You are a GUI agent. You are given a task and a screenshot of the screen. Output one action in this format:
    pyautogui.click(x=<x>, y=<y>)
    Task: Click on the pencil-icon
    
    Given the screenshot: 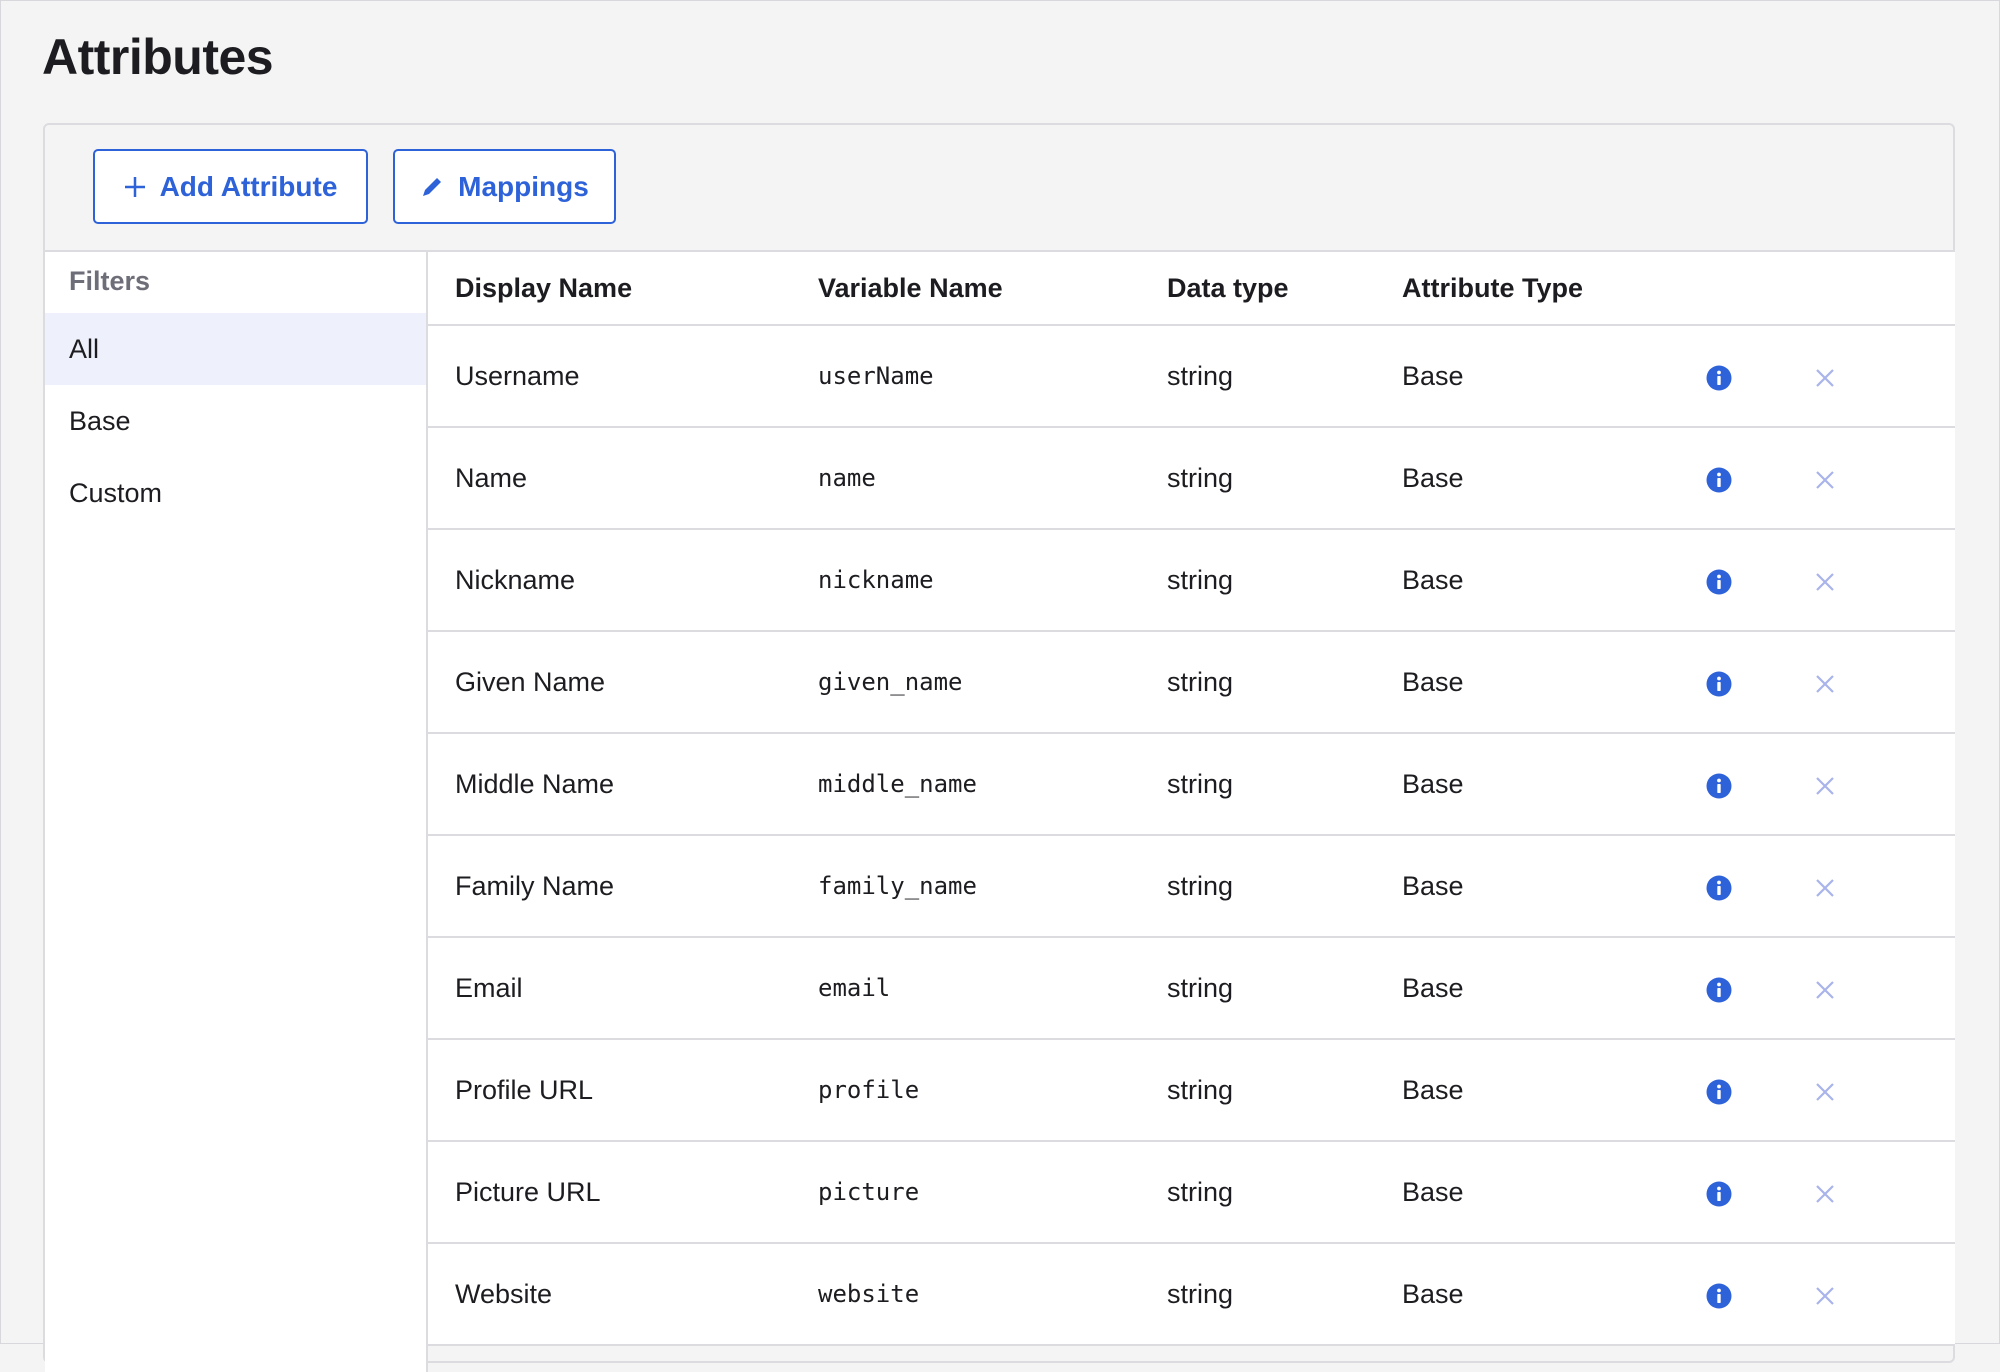 What is the action you would take?
    pyautogui.click(x=432, y=186)
    